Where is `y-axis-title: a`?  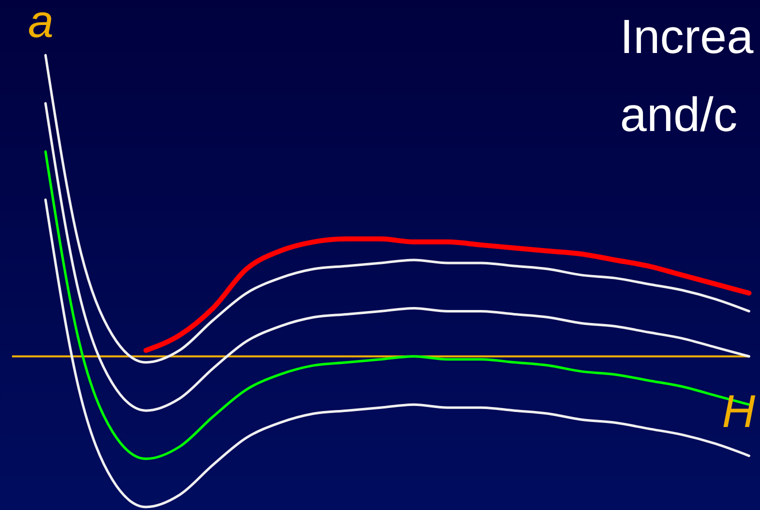
y-axis-title: a is located at coordinates (41, 24).